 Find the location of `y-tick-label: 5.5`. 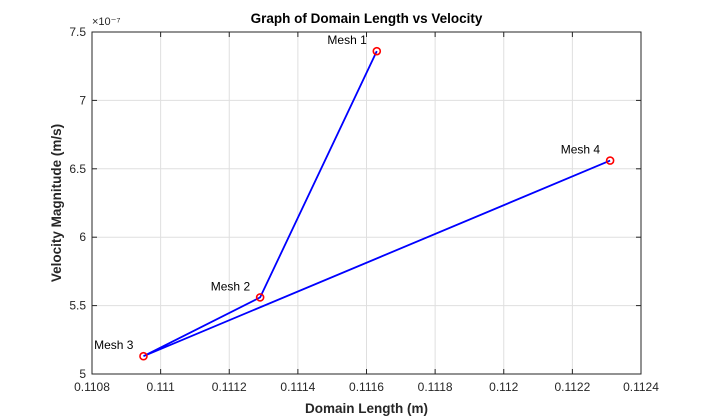

y-tick-label: 5.5 is located at coordinates (77, 306).